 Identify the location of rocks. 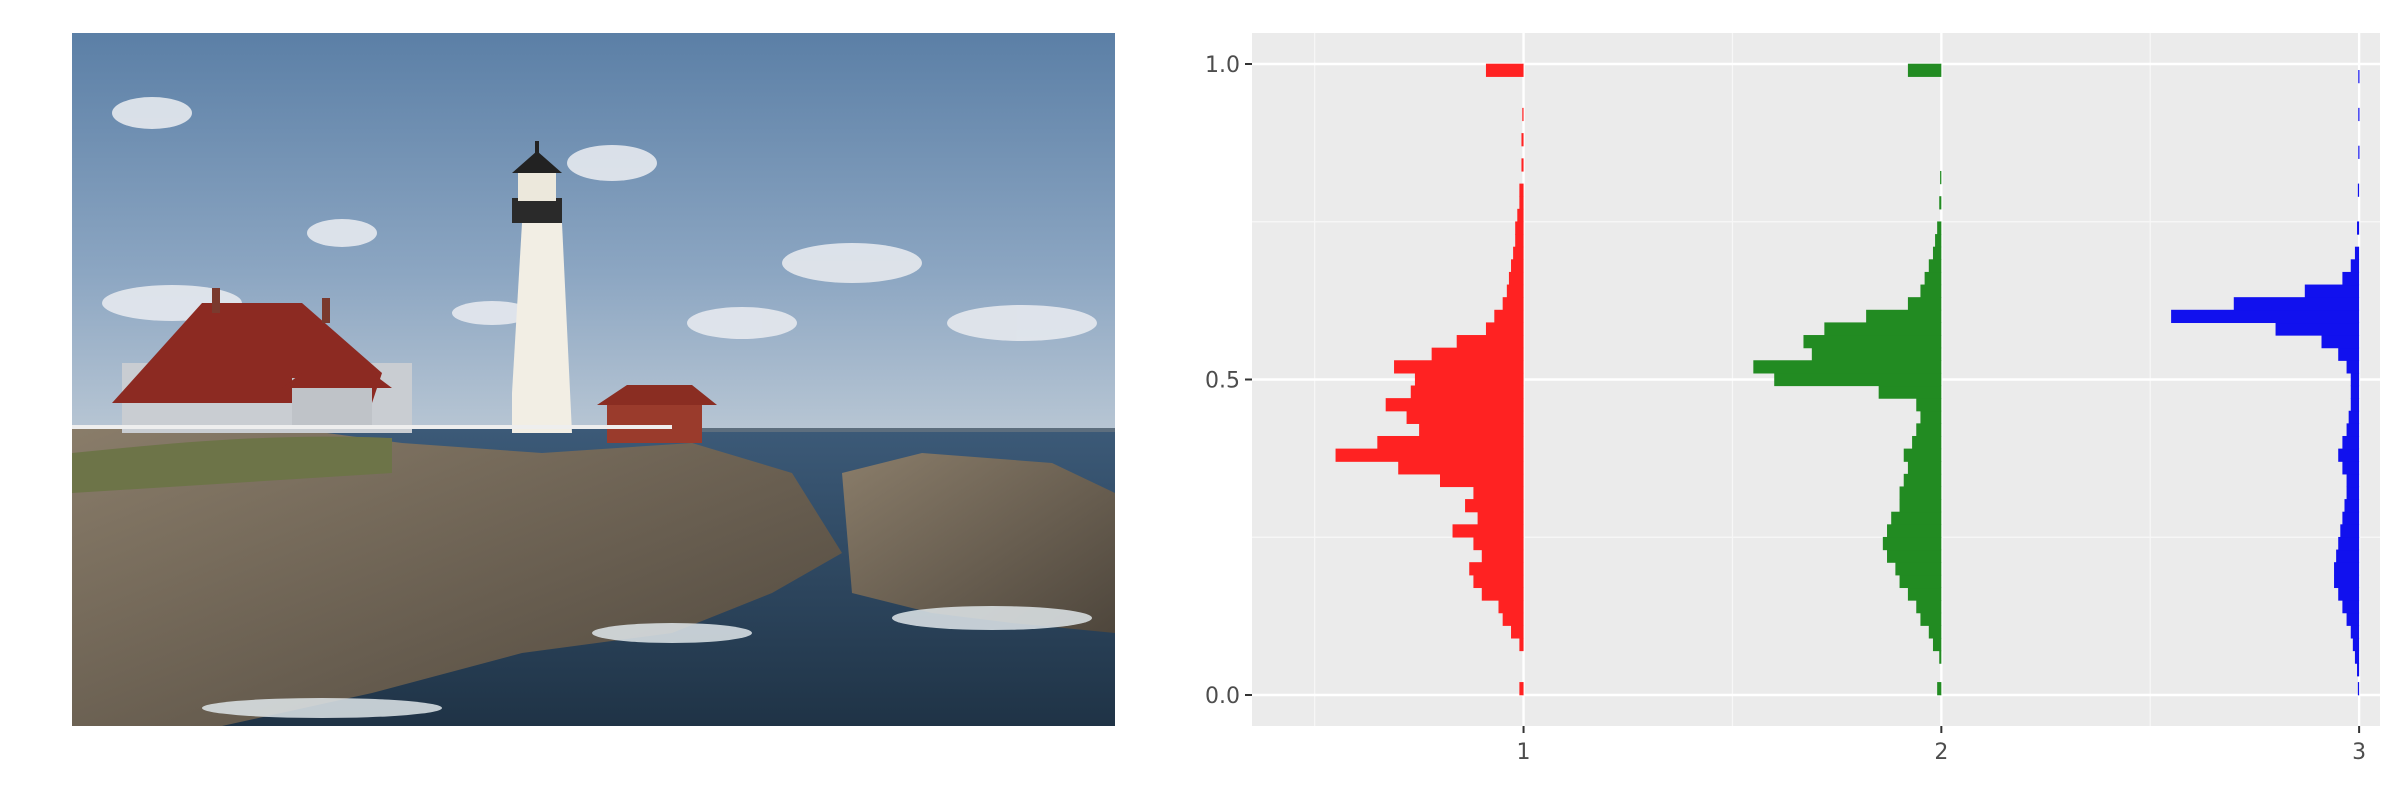
(457, 574).